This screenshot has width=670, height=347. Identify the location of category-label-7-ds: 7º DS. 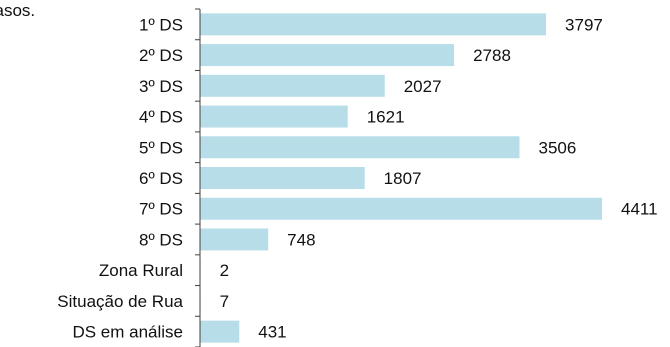
(161, 209).